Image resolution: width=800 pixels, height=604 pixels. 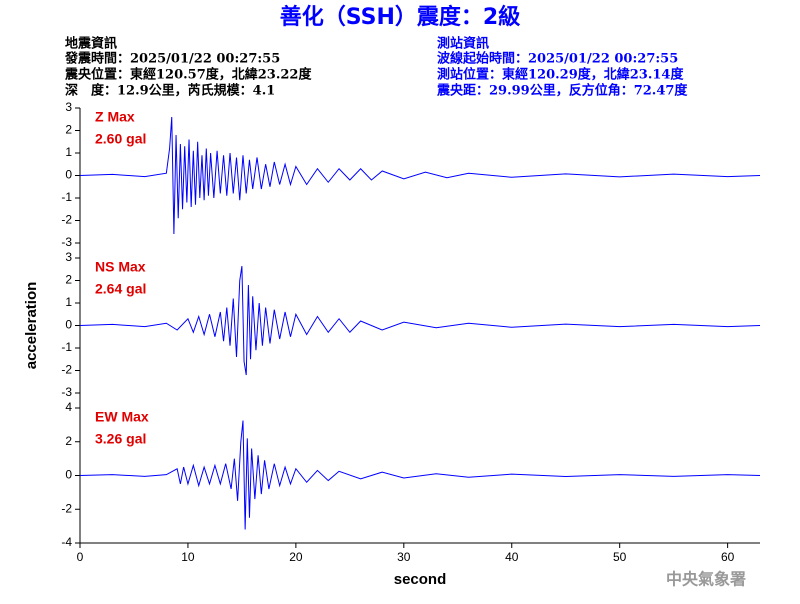 I want to click on x-tick-label: 40, so click(x=512, y=557).